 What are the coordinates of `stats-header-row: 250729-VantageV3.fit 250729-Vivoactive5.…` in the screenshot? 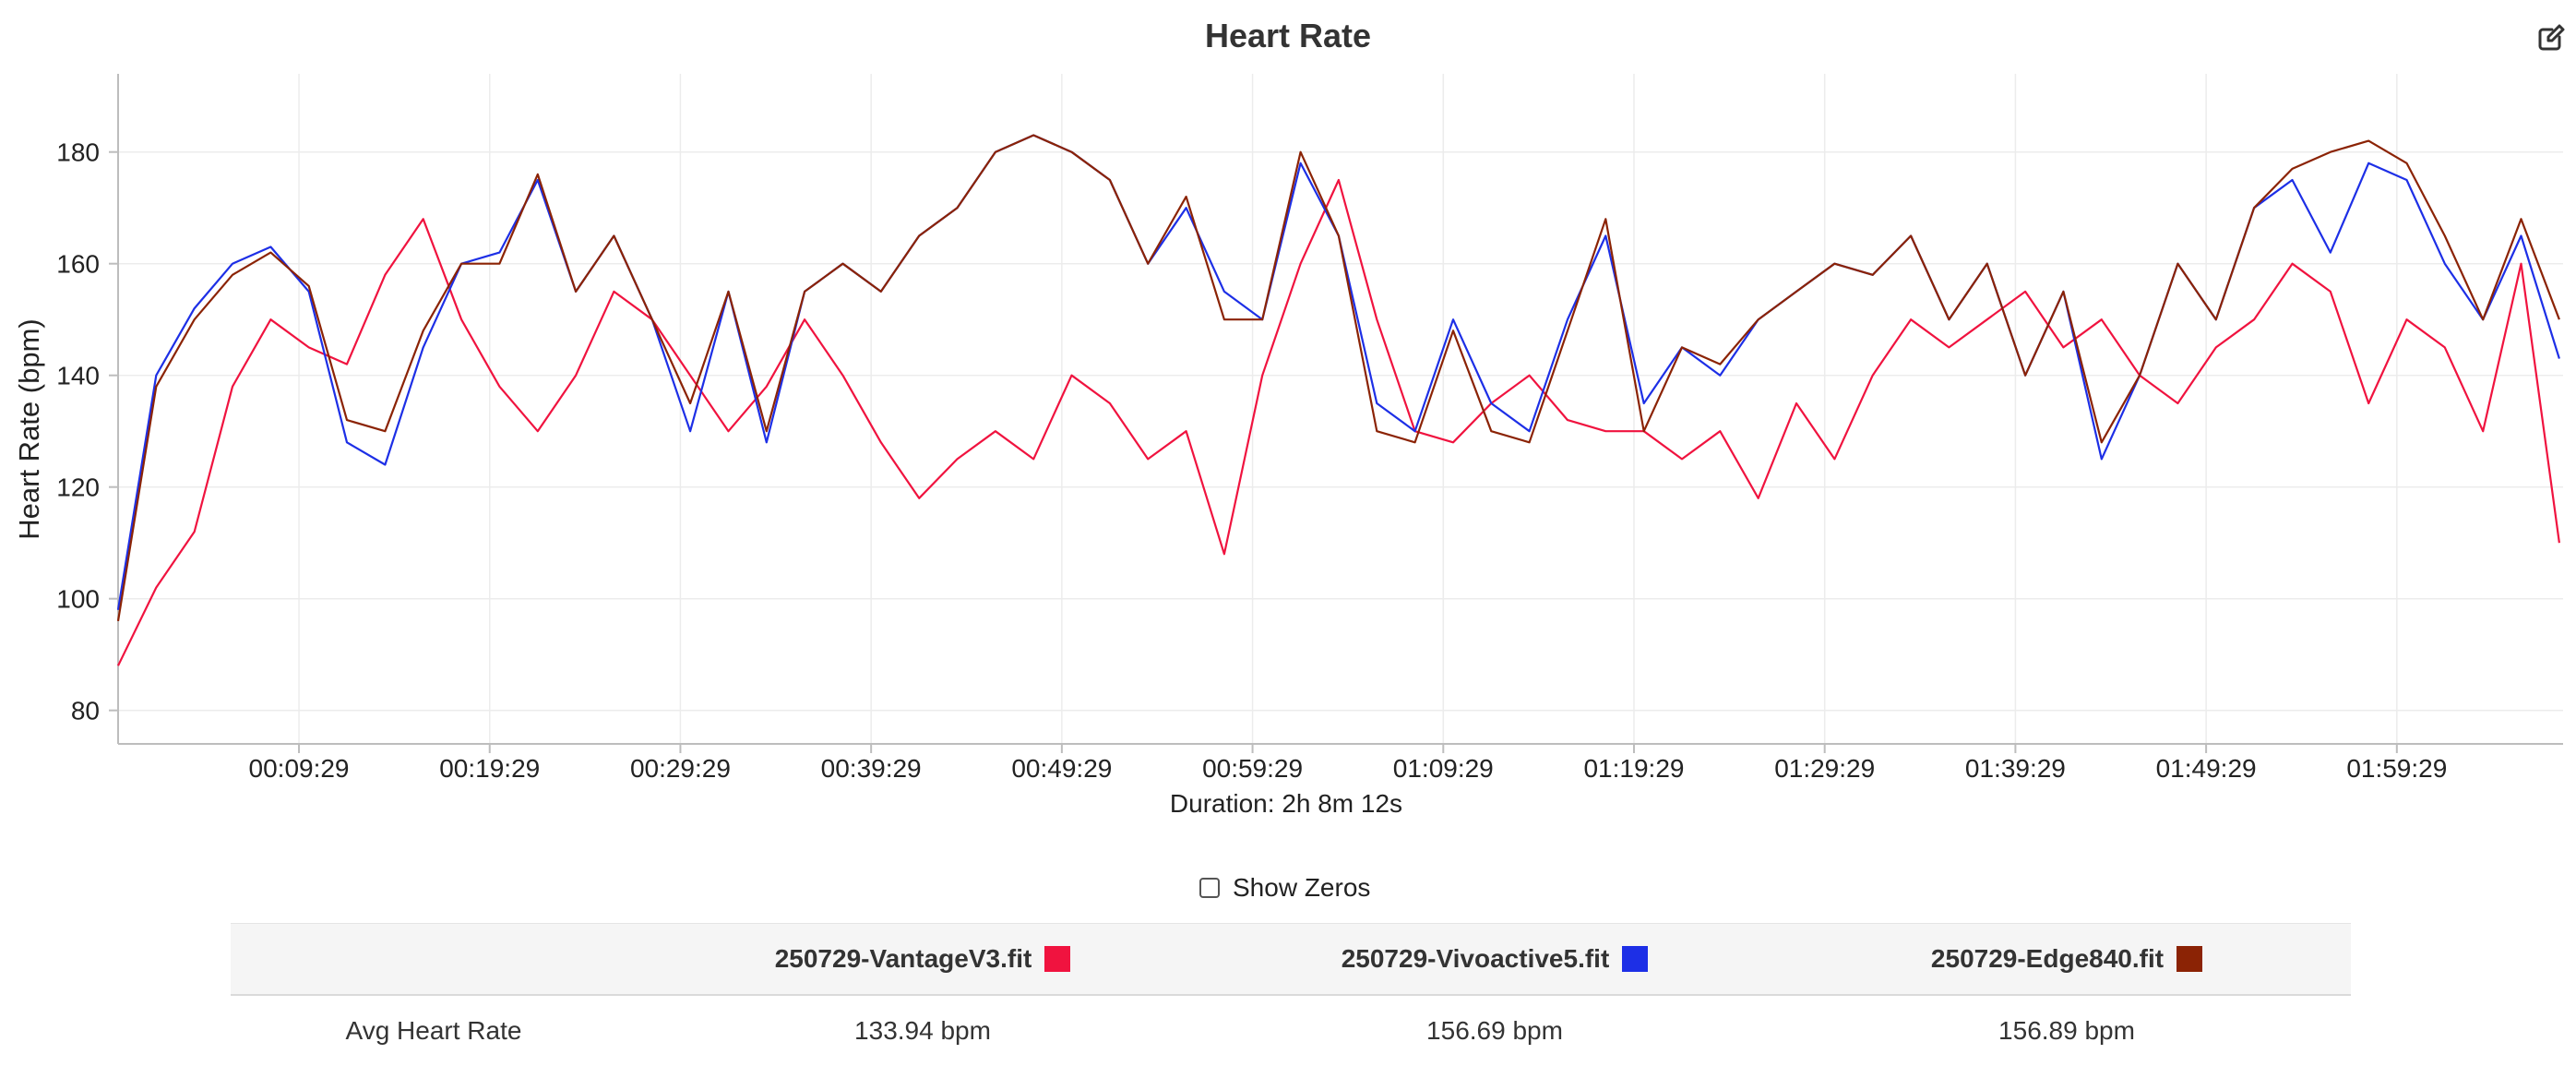 It's located at (1291, 959).